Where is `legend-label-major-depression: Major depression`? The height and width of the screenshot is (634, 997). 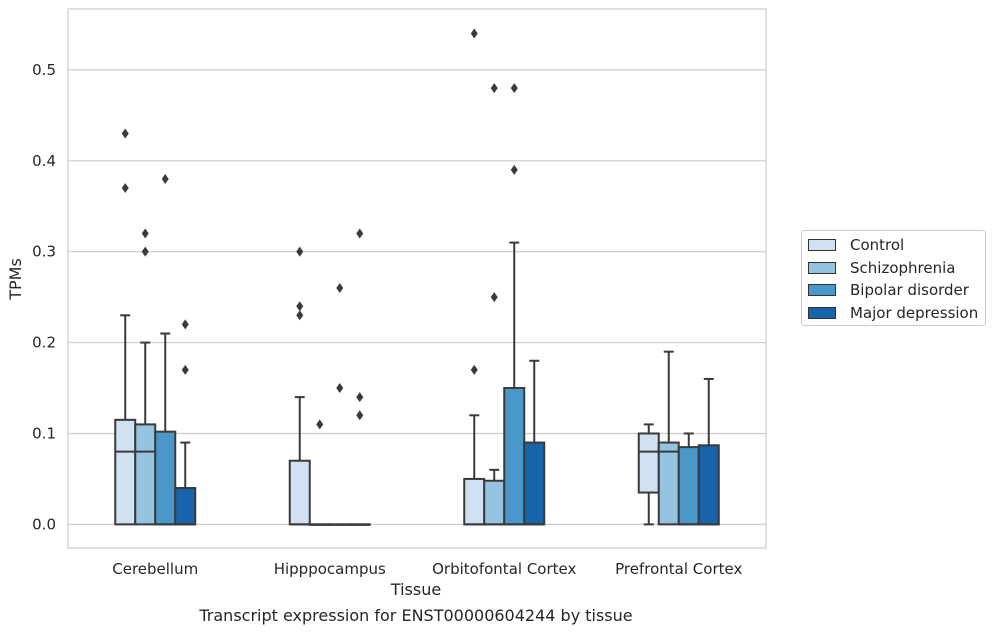 legend-label-major-depression: Major depression is located at coordinates (914, 313).